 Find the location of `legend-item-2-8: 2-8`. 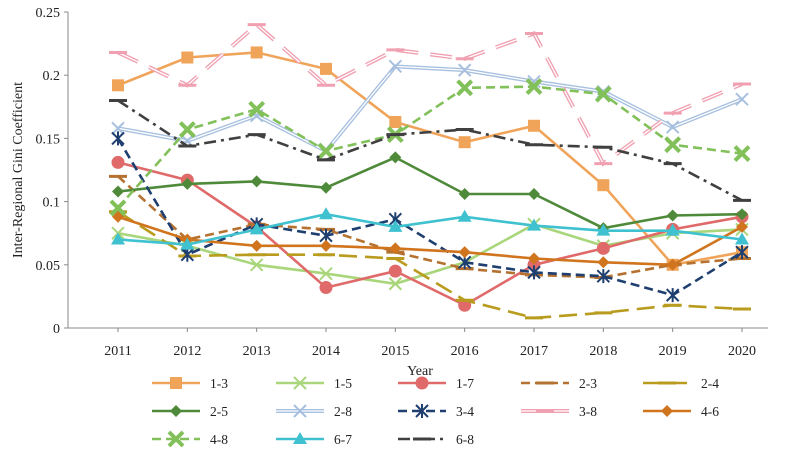

legend-item-2-8: 2-8 is located at coordinates (314, 411).